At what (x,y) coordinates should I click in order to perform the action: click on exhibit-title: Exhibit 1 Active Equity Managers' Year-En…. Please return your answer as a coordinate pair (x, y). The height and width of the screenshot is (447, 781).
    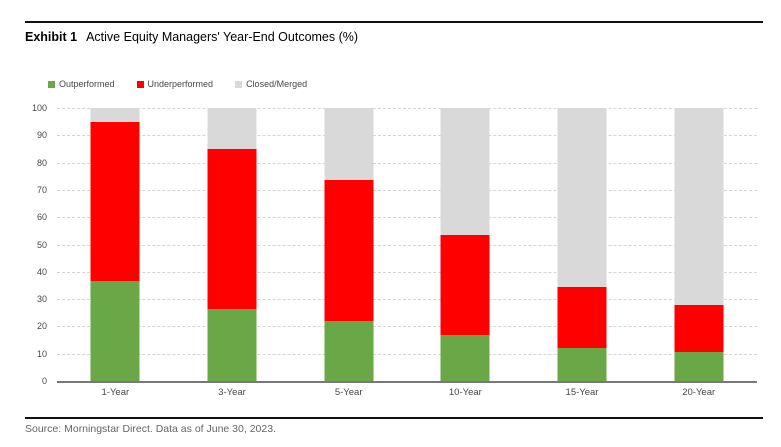
    Looking at the image, I should click on (191, 37).